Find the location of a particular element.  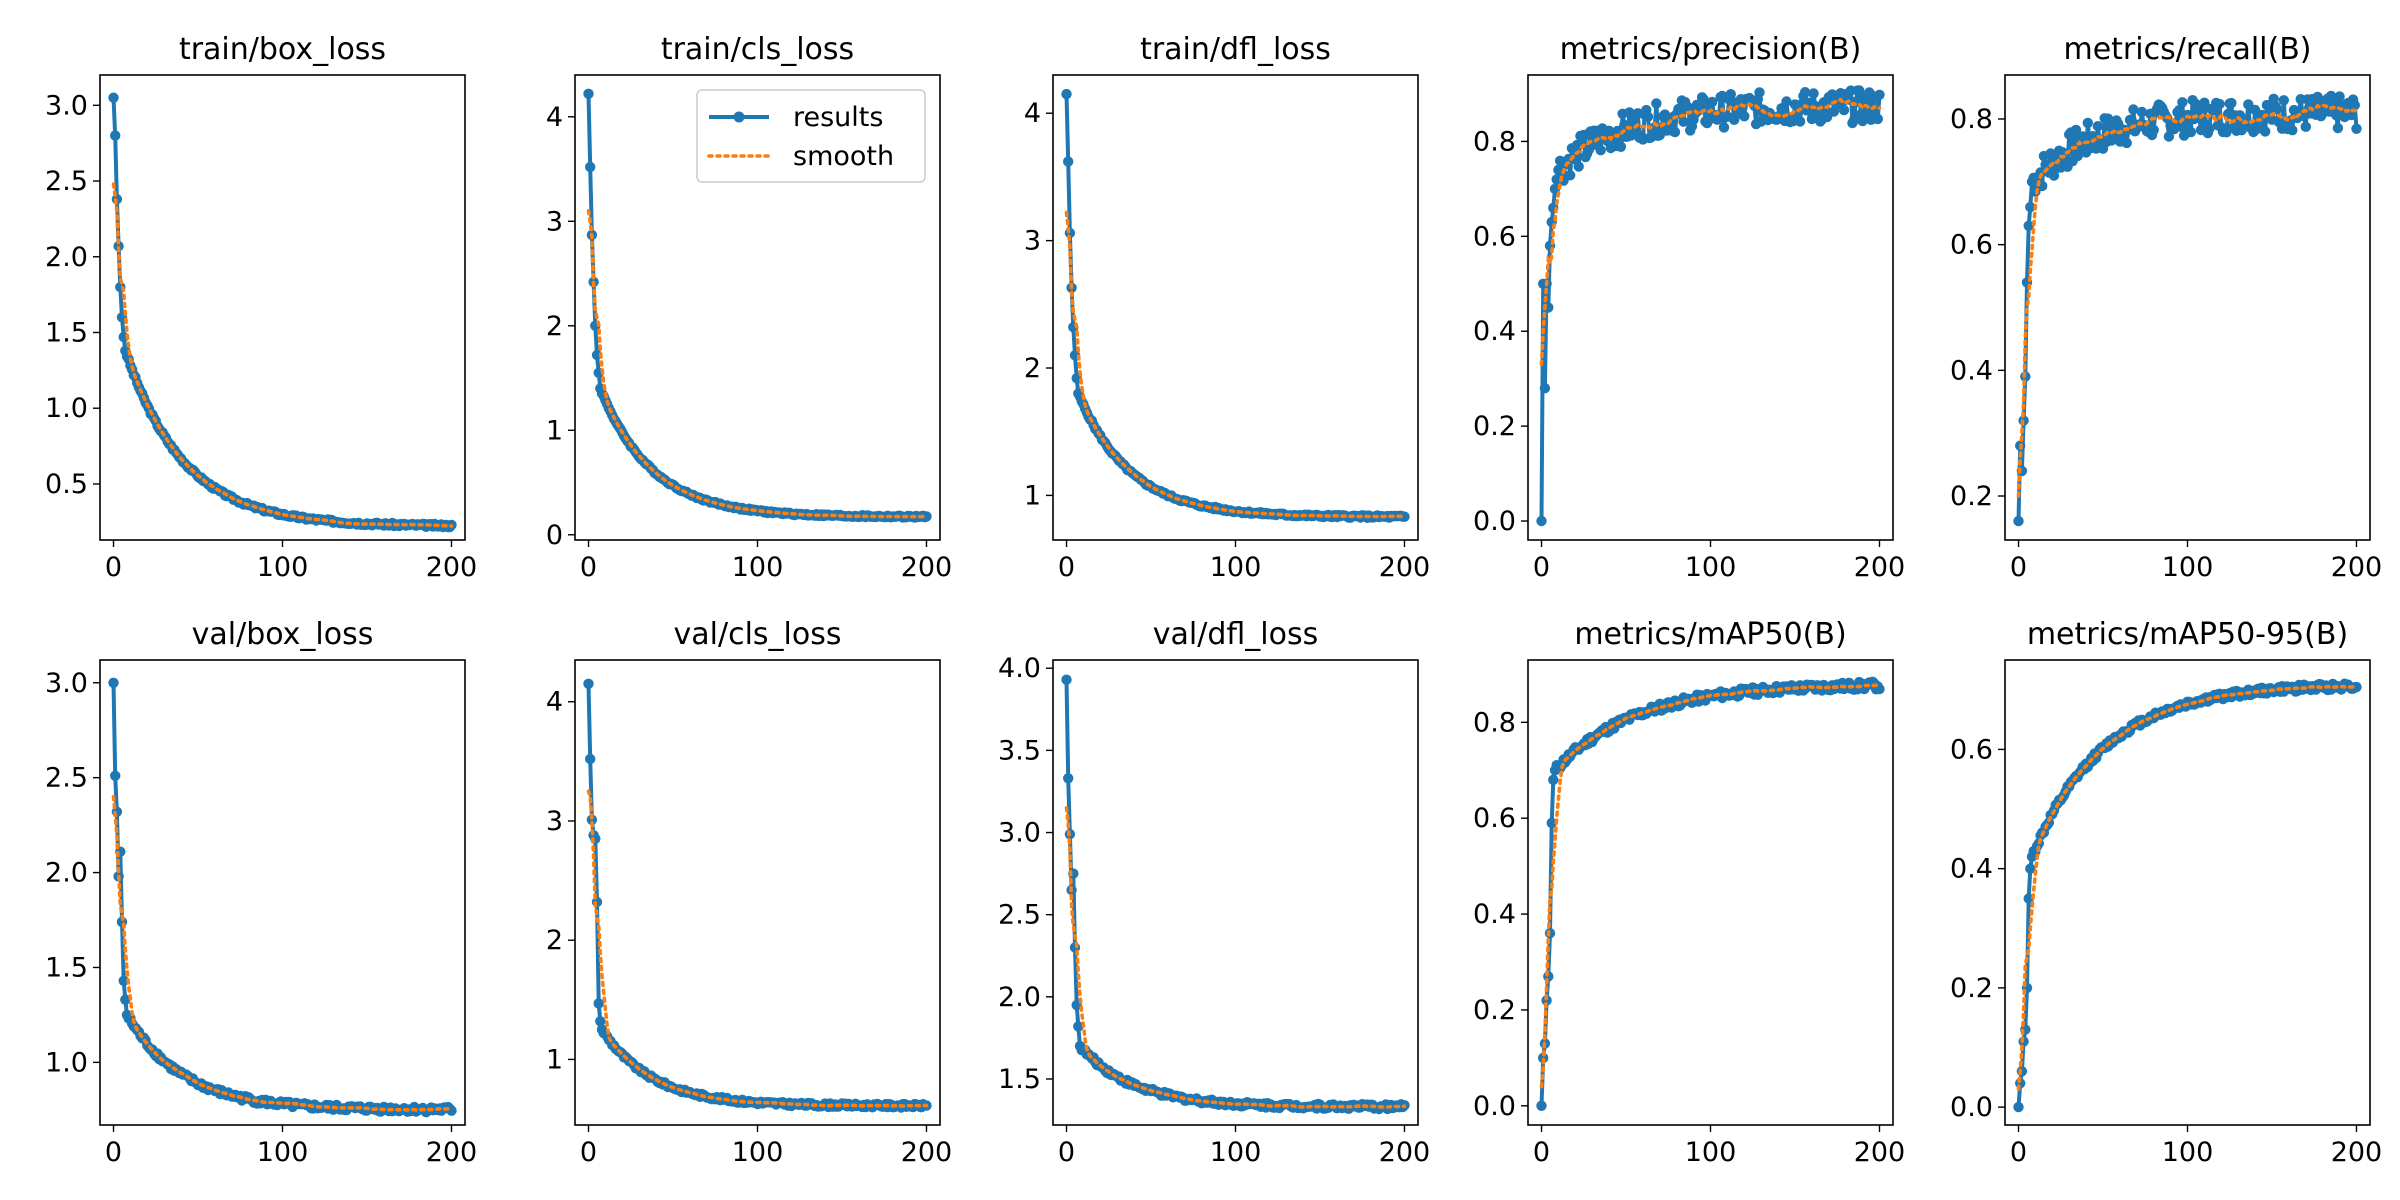

chart-title: metrics/precision(B) is located at coordinates (1711, 49).